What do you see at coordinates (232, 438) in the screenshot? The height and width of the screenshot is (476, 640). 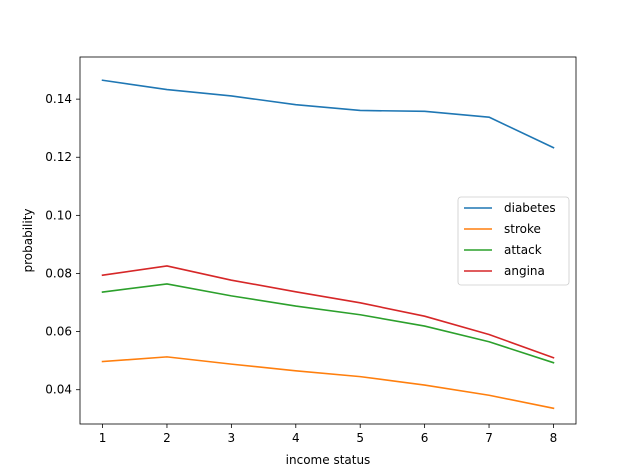 I see `x-tick-label: 3` at bounding box center [232, 438].